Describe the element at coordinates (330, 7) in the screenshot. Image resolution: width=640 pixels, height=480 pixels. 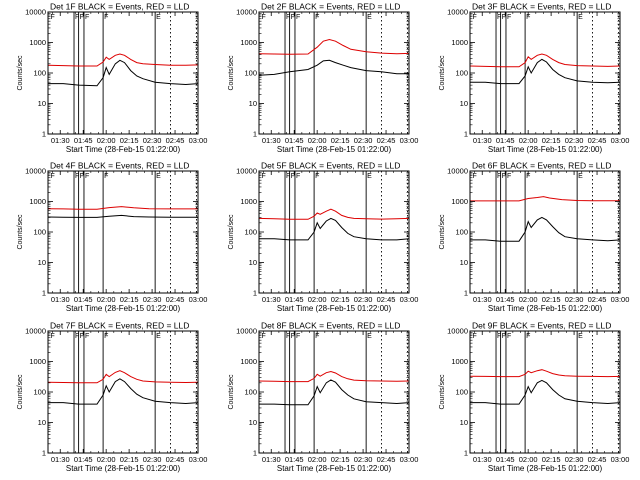
I see `chart-title: Det 2F BLACK = Events, RED = LLD` at that location.